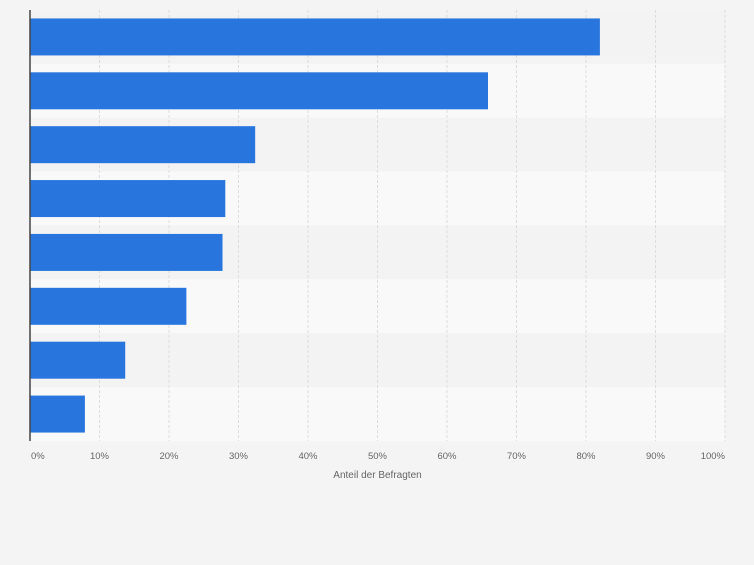 Image resolution: width=754 pixels, height=565 pixels. Describe the element at coordinates (713, 456) in the screenshot. I see `x-tick-label: 100%` at that location.